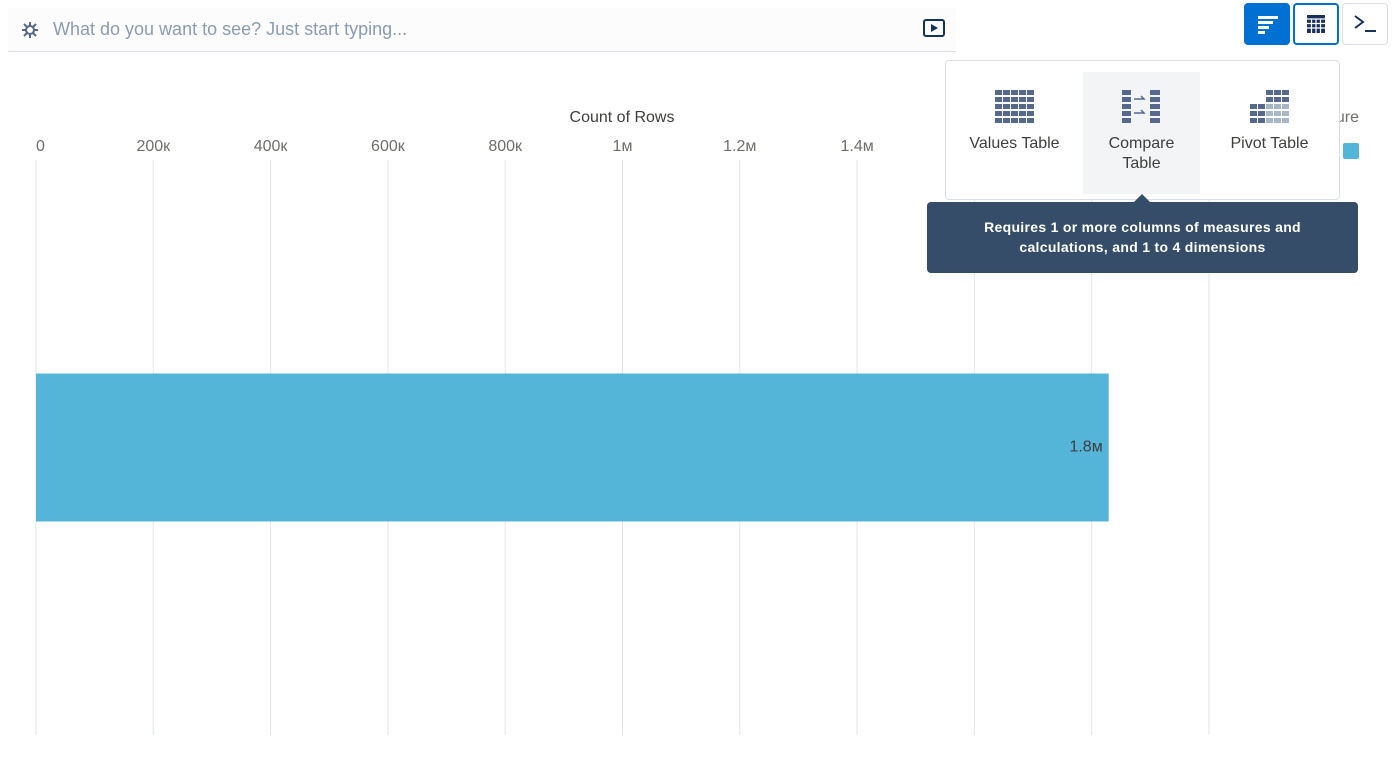 This screenshot has height=757, width=1400. What do you see at coordinates (739, 146) in the screenshot?
I see `x-tick-label: 1.2м` at bounding box center [739, 146].